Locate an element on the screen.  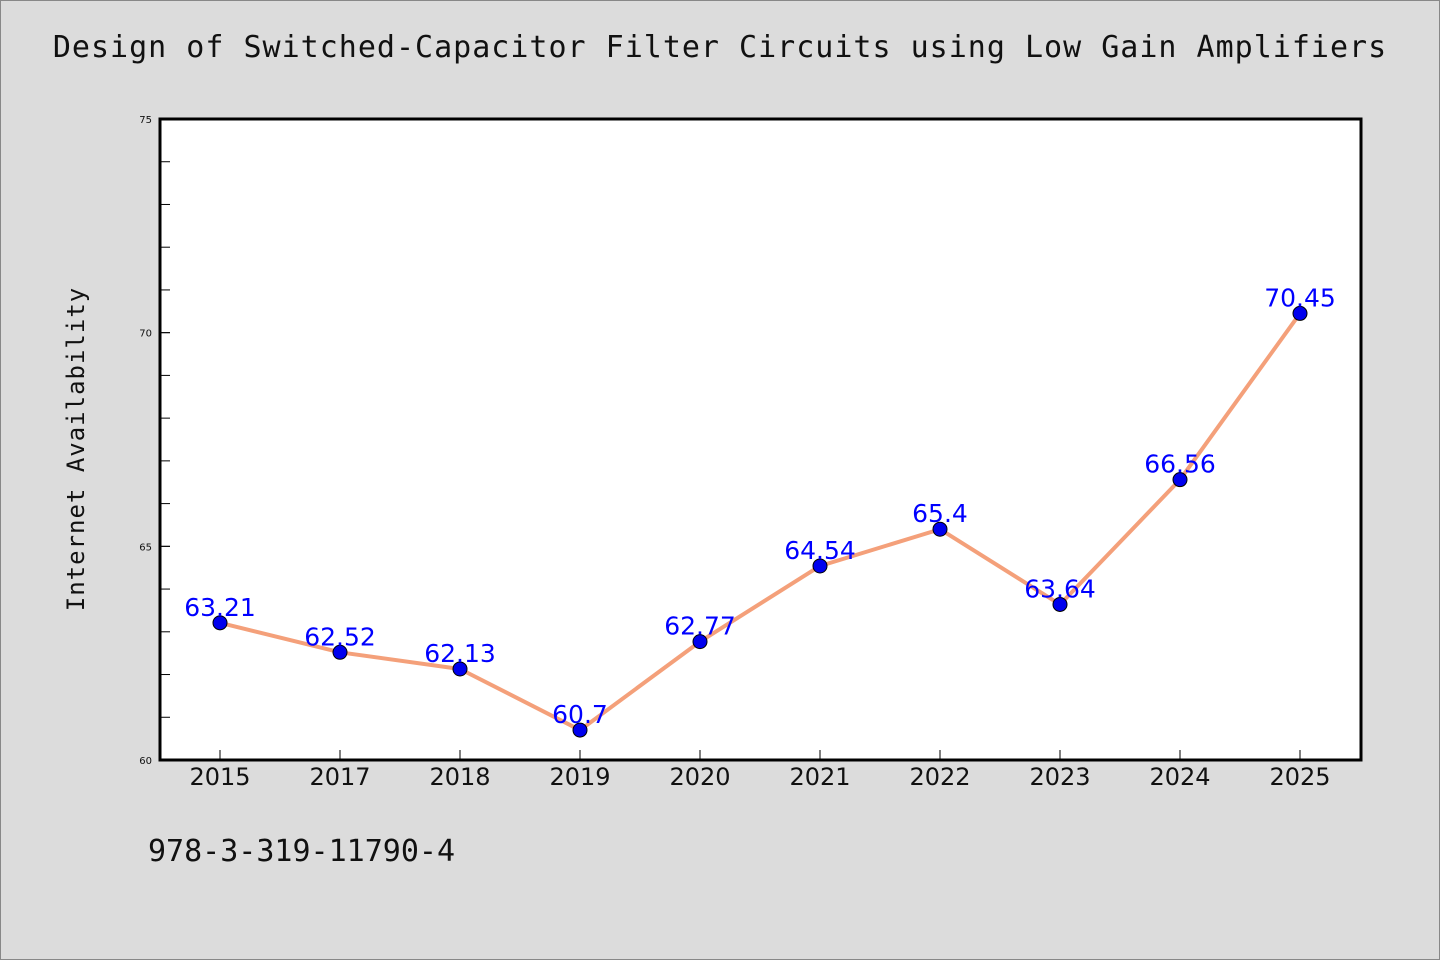
x-tick-label: 2021 is located at coordinates (819, 777).